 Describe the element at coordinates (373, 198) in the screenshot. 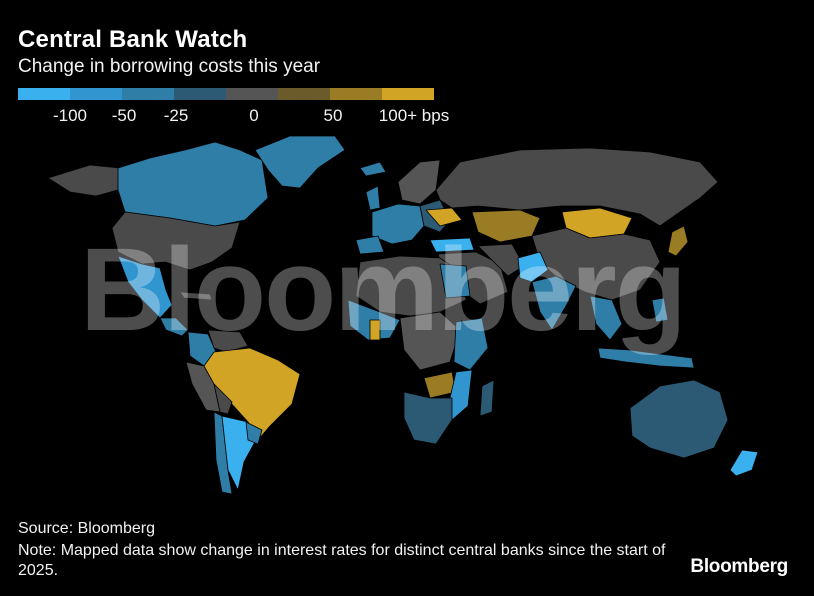

I see `uk-region` at that location.